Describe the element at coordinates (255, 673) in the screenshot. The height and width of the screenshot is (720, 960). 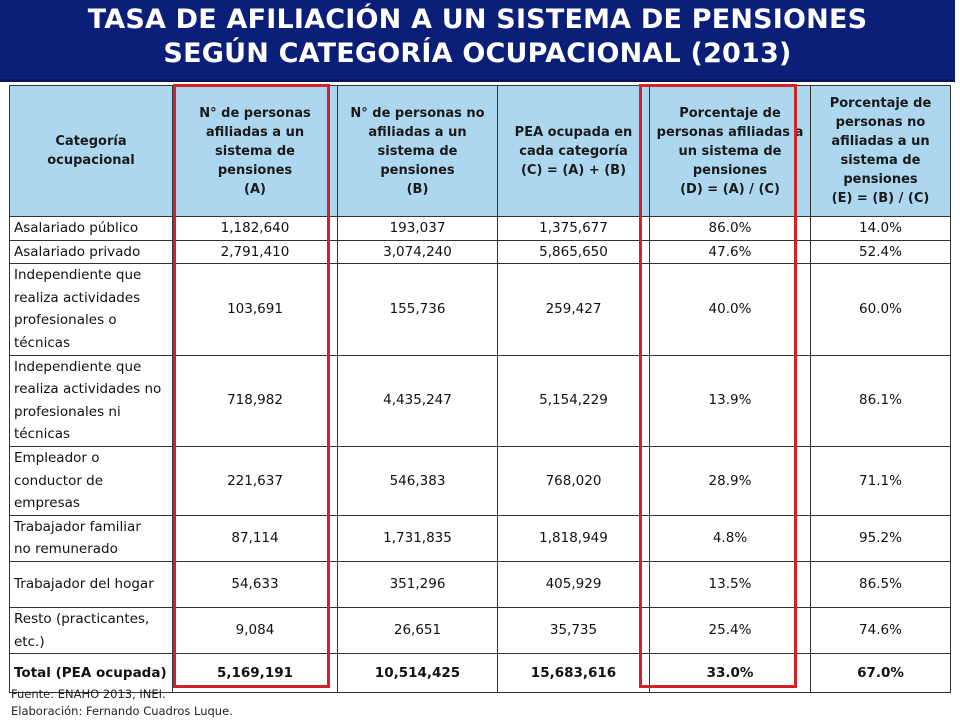
I see `cell-affiliated: 5,169,191` at that location.